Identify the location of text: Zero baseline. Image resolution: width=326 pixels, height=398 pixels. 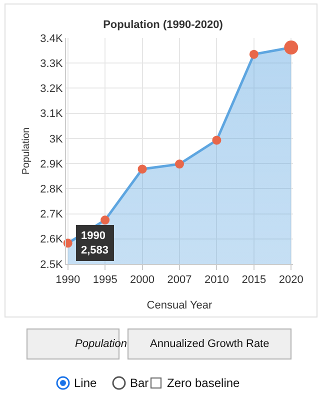
(203, 383).